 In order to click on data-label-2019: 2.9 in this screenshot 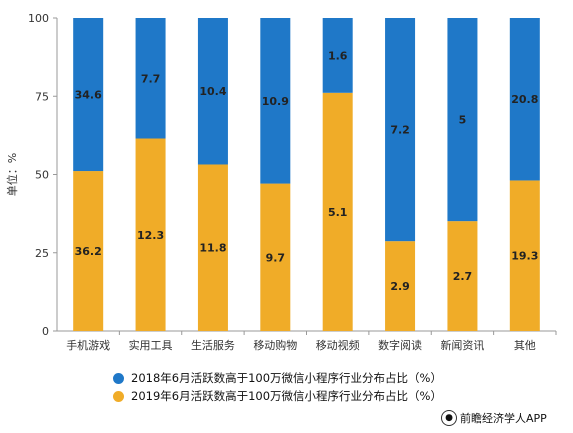, I will do `click(400, 286)`.